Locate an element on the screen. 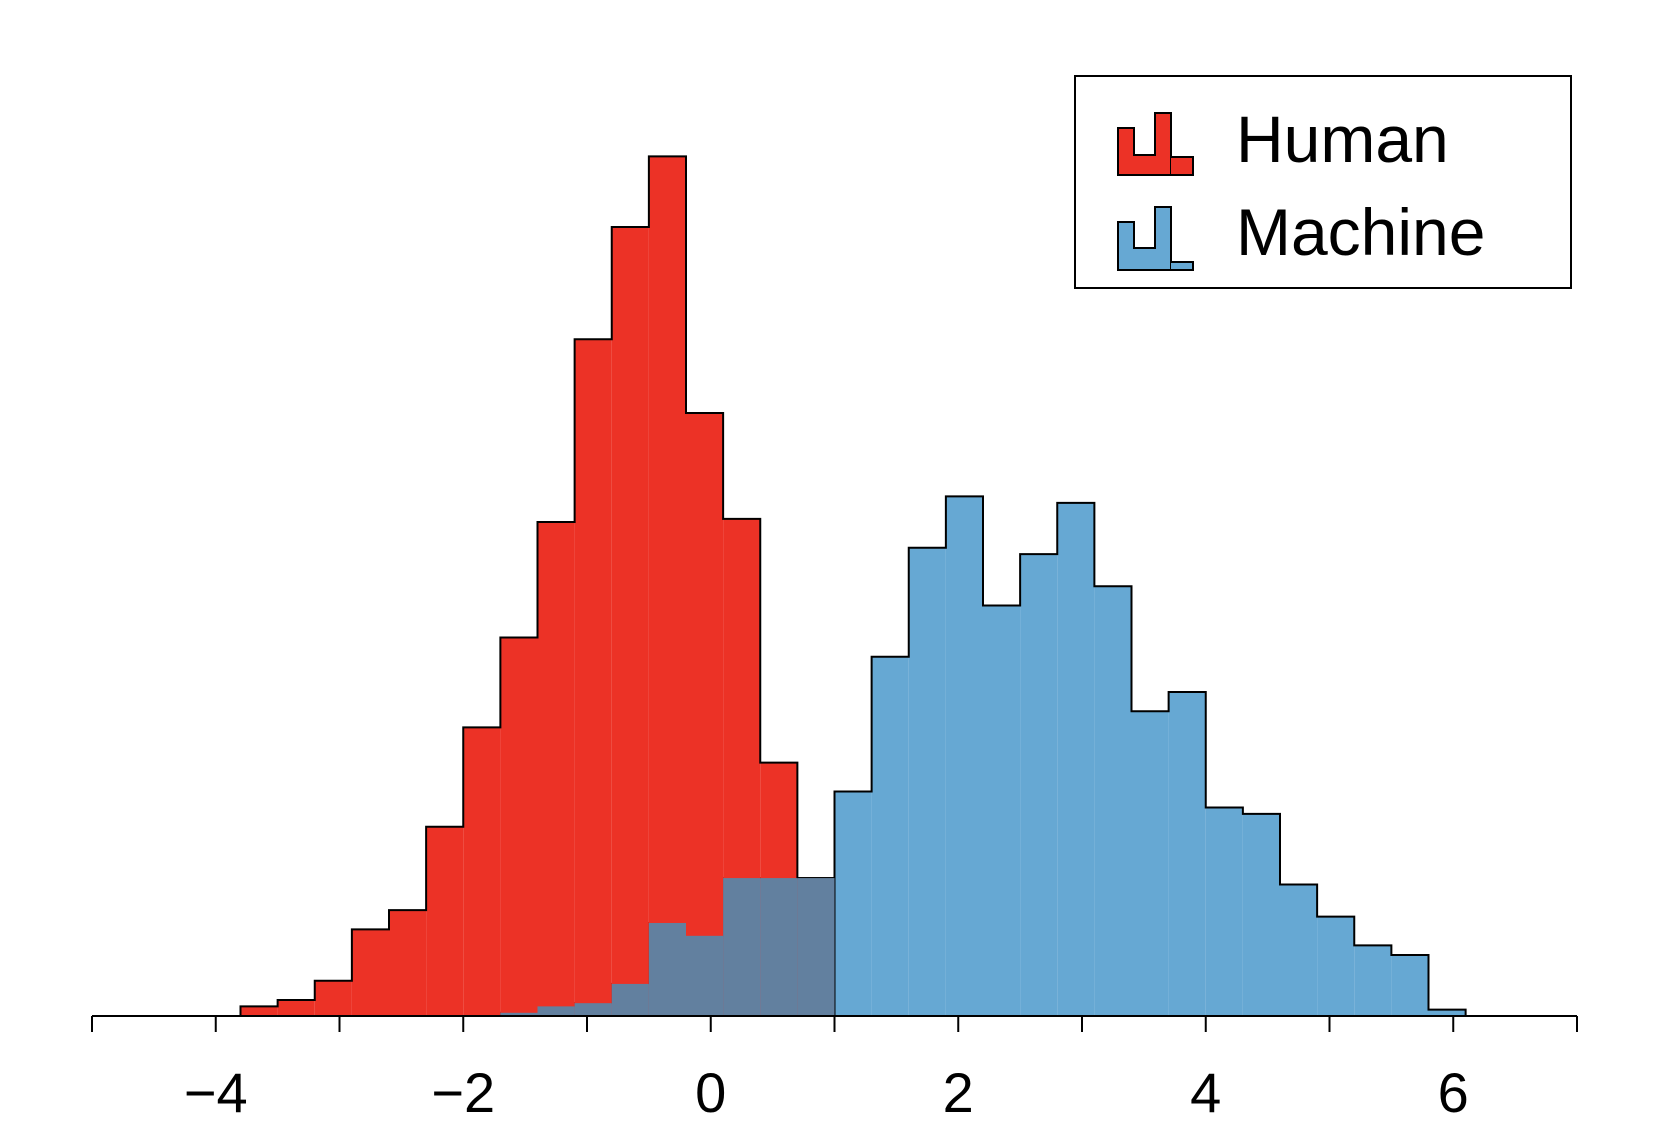 The image size is (1661, 1128). x-tick-label: 4 is located at coordinates (1205, 1092).